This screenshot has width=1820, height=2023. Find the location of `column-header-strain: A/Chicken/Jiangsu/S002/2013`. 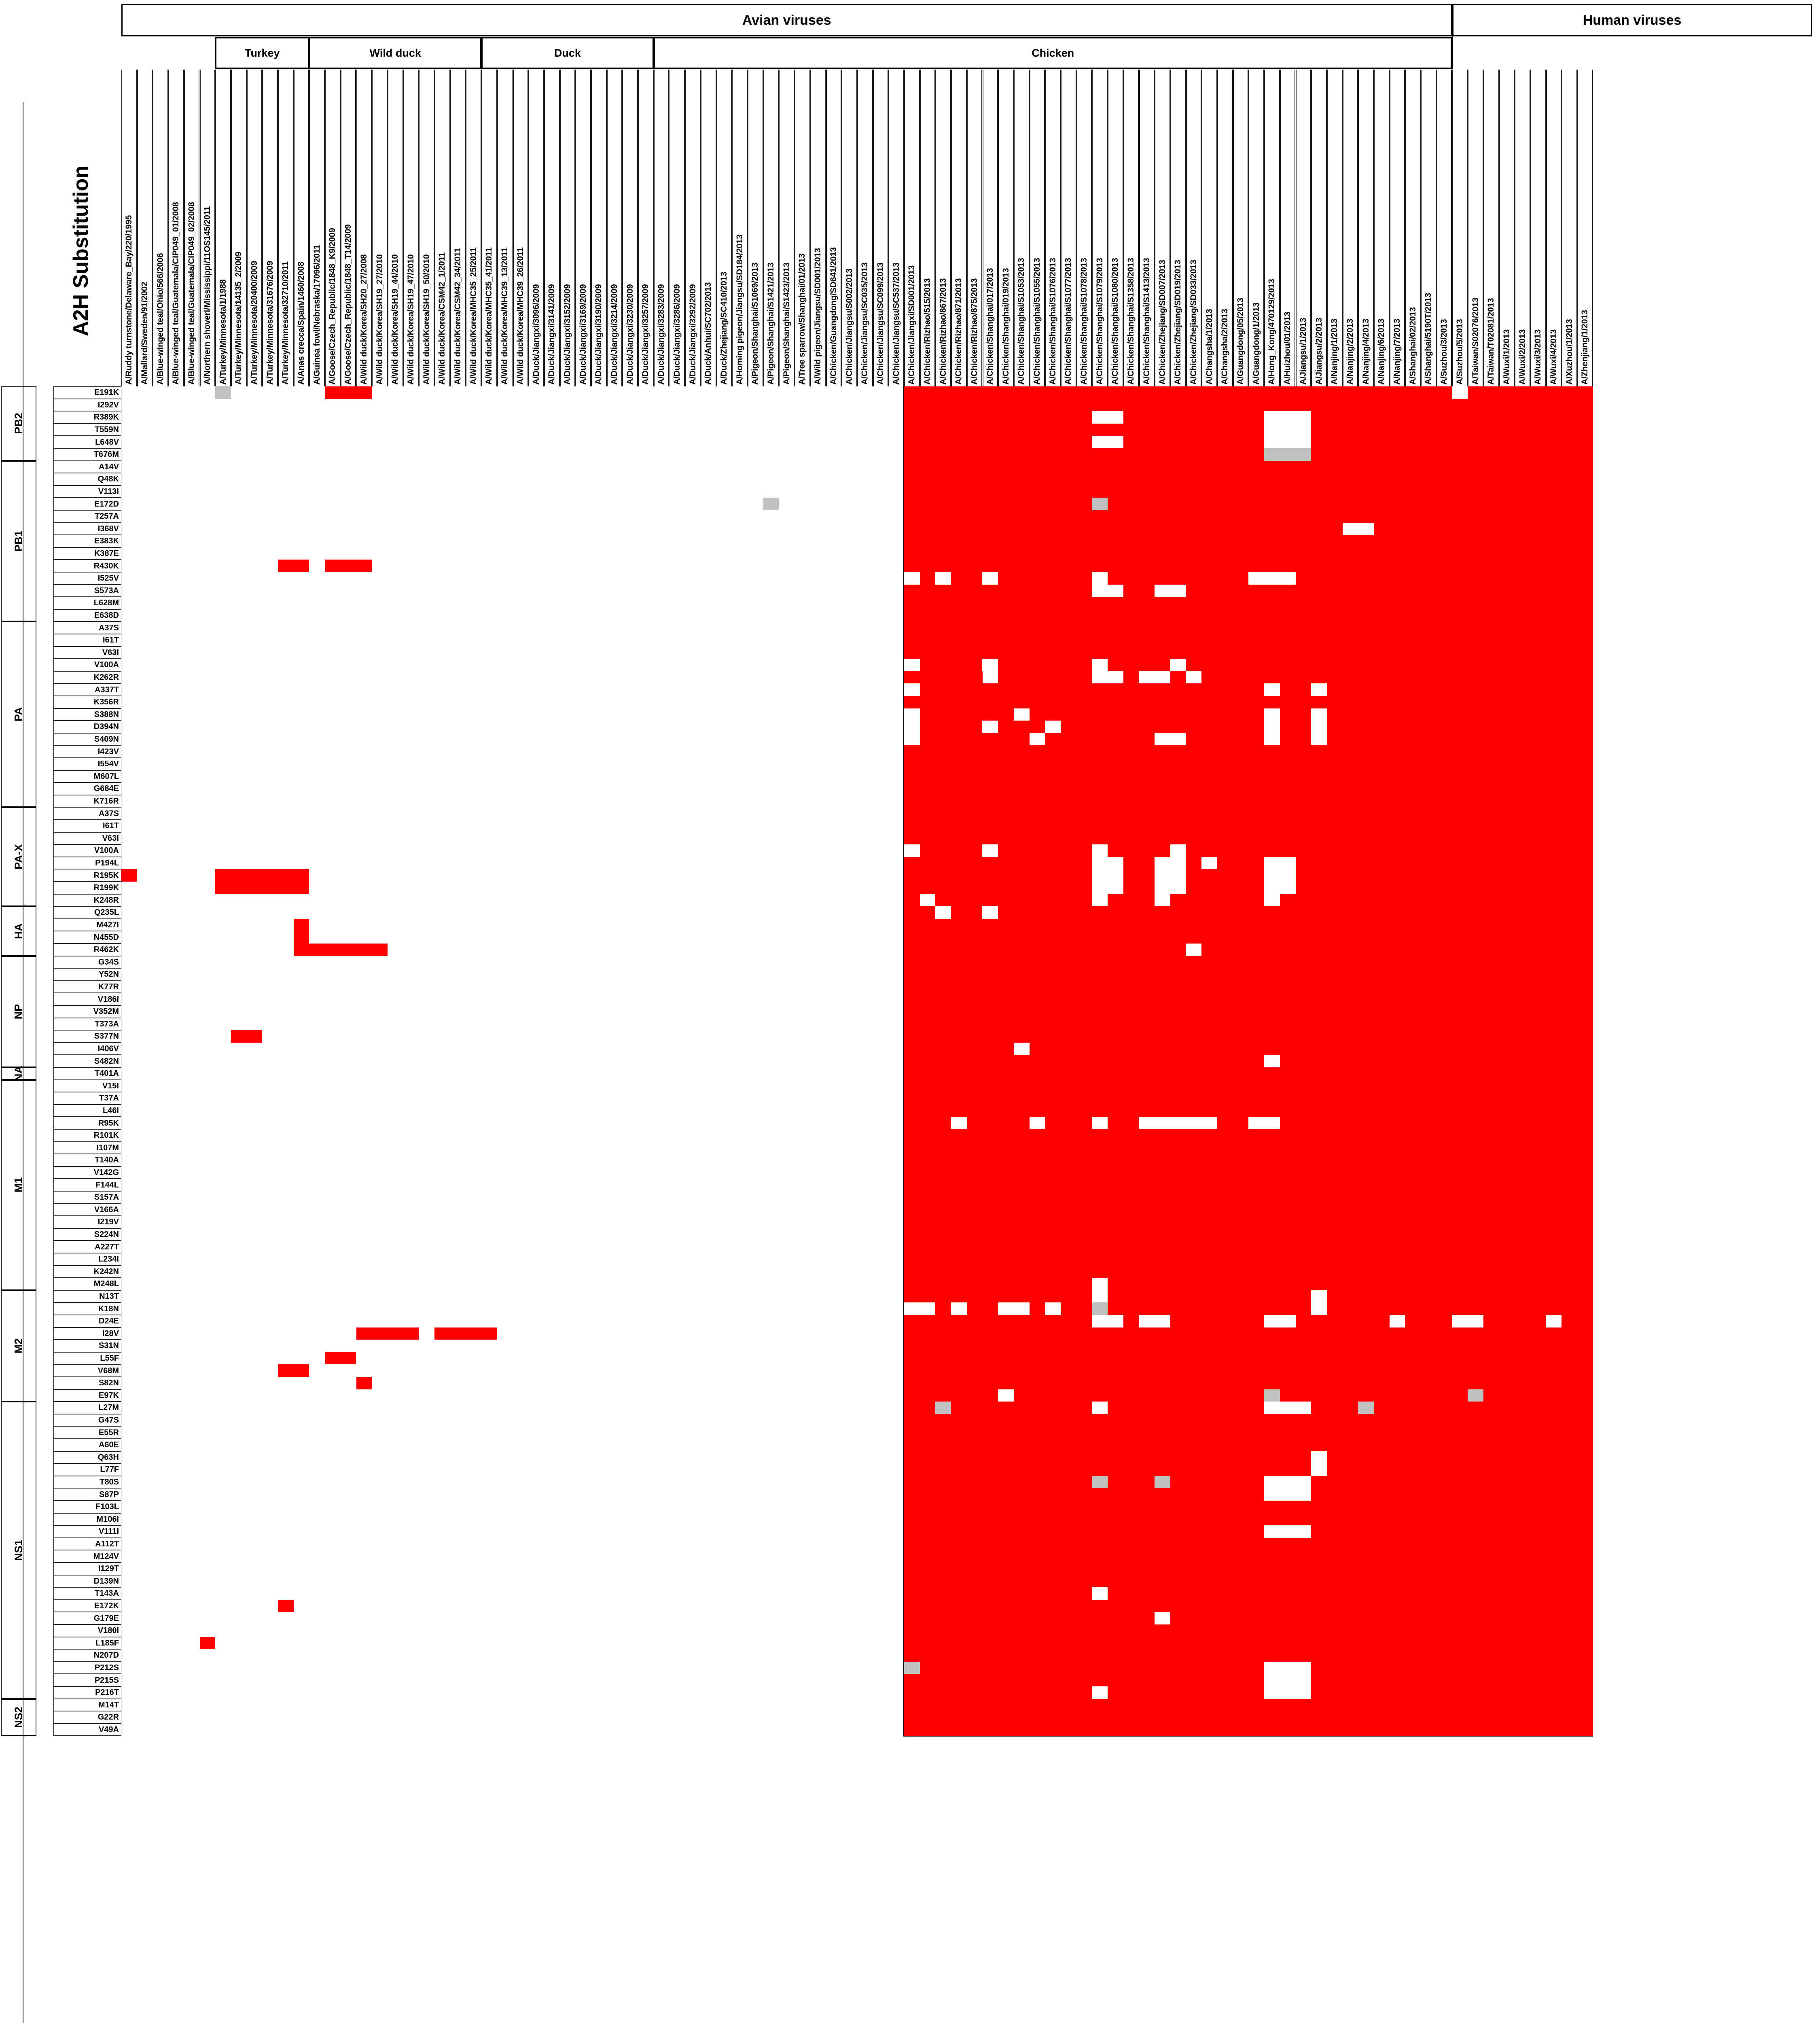

column-header-strain: A/Chicken/Jiangsu/S002/2013 is located at coordinates (849, 228).